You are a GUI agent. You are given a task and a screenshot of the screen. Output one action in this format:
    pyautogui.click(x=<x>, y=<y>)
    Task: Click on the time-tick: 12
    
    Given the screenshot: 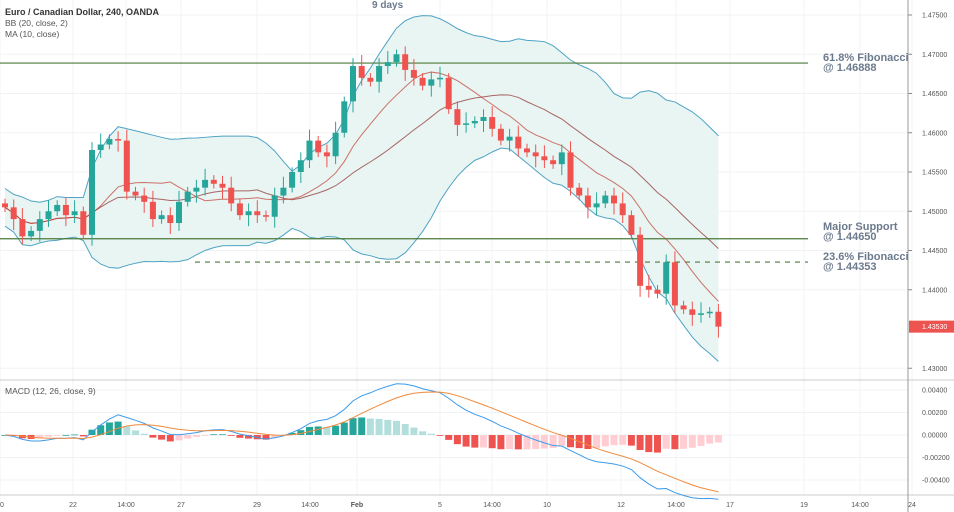 What is the action you would take?
    pyautogui.click(x=621, y=505)
    